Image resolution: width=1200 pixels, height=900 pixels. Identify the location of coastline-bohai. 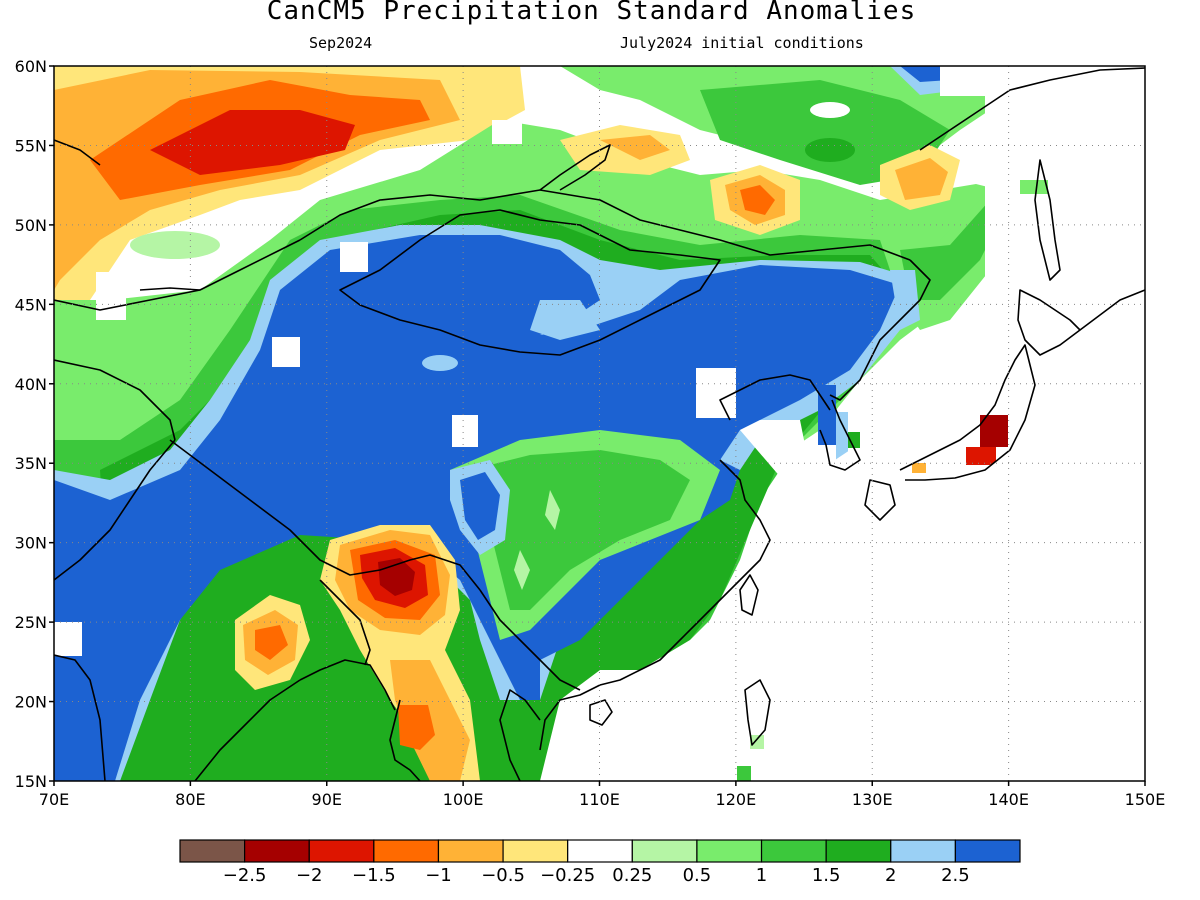
(775, 397).